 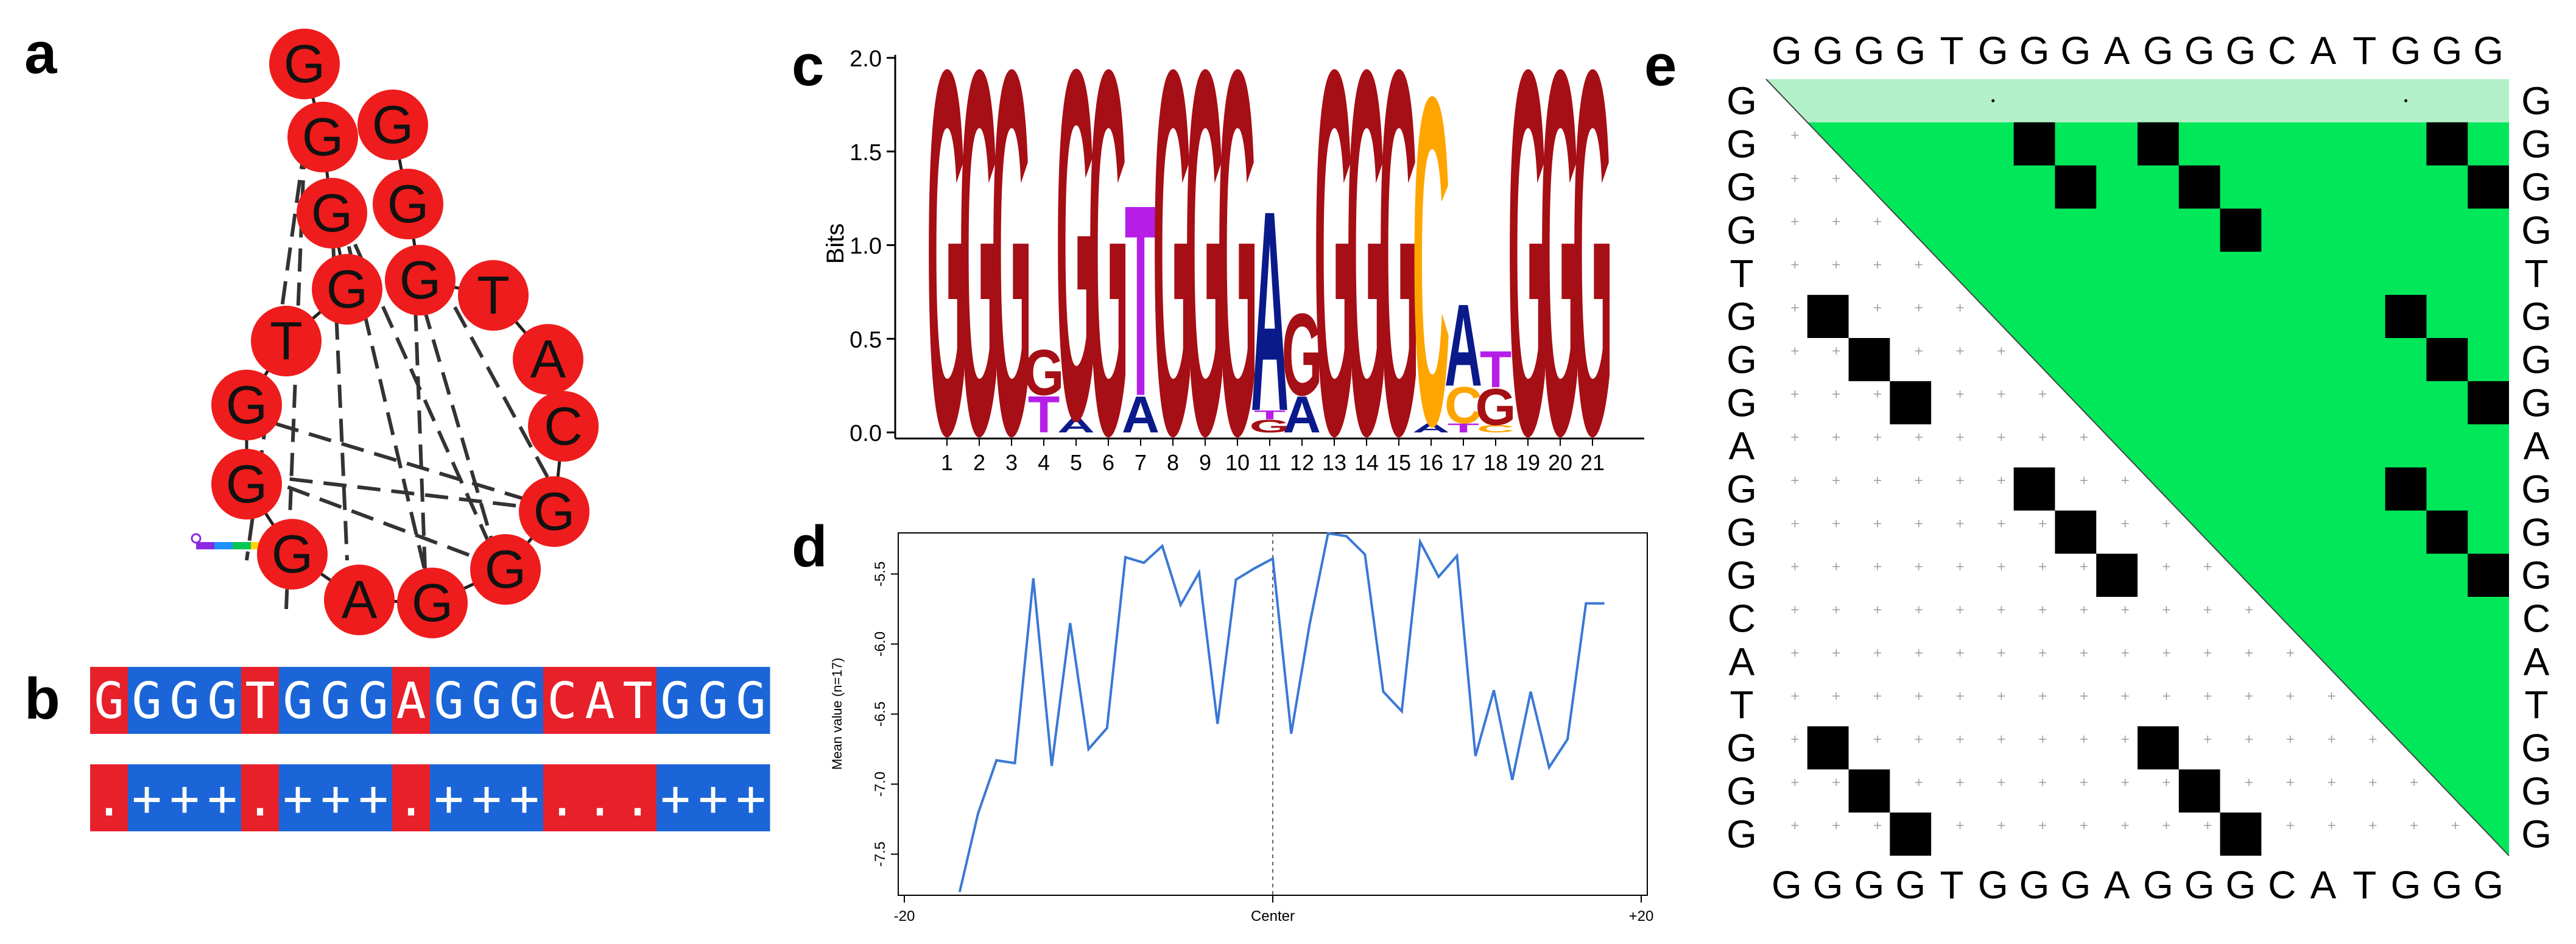 I want to click on line-y-tick-label: -6.0, so click(x=880, y=644).